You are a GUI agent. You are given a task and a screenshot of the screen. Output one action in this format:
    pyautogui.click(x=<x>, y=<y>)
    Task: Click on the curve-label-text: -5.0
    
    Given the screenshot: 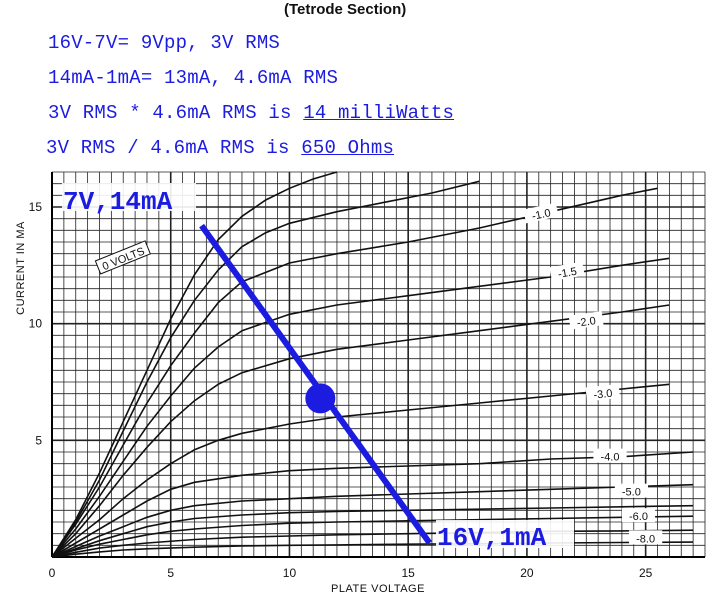 What is the action you would take?
    pyautogui.click(x=631, y=493)
    